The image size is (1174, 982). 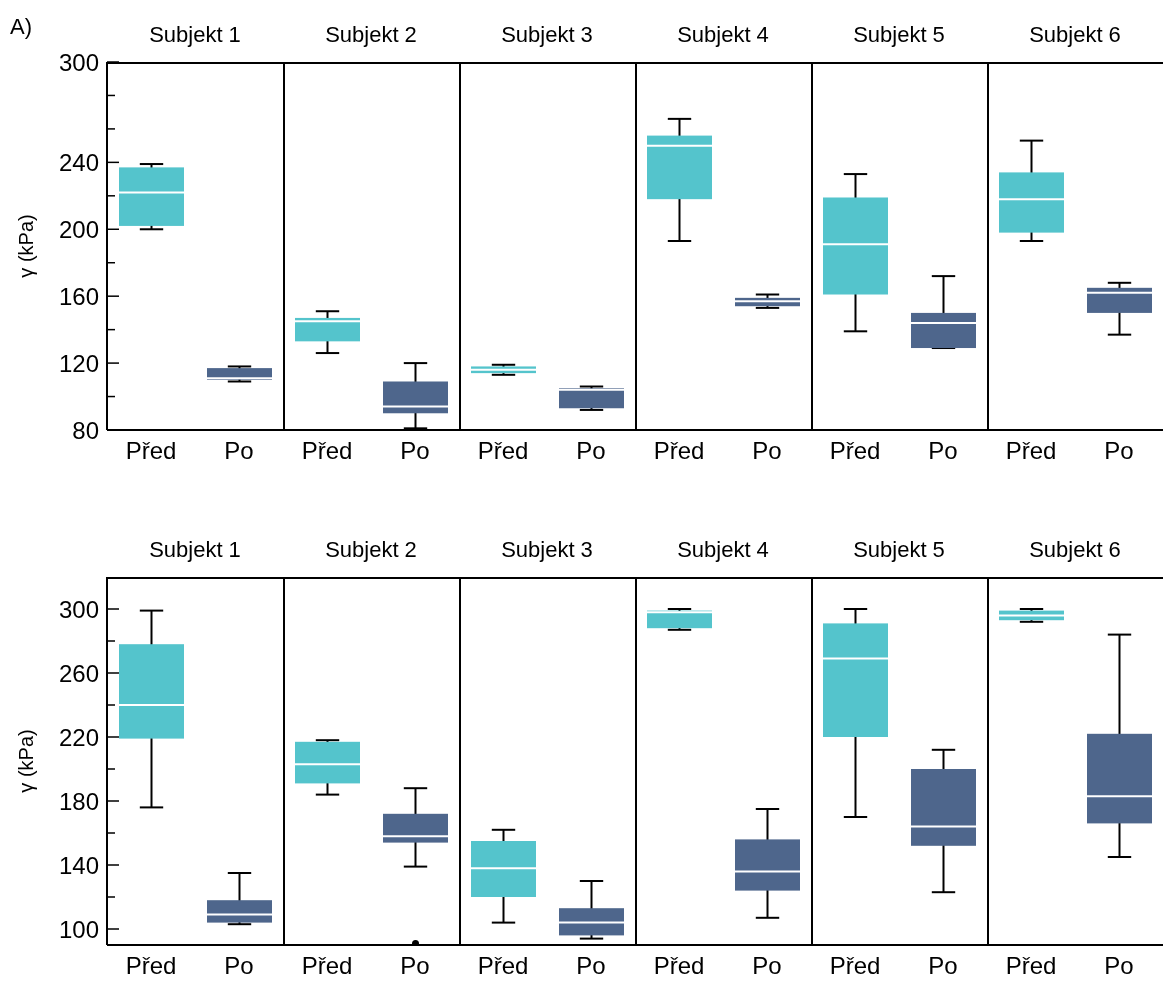 I want to click on y-tick-label: 240, so click(x=78, y=162).